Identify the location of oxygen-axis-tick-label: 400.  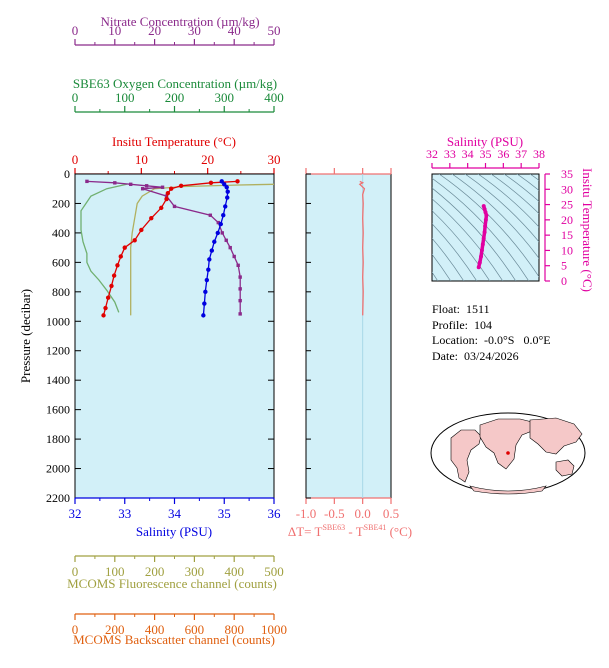
(274, 97).